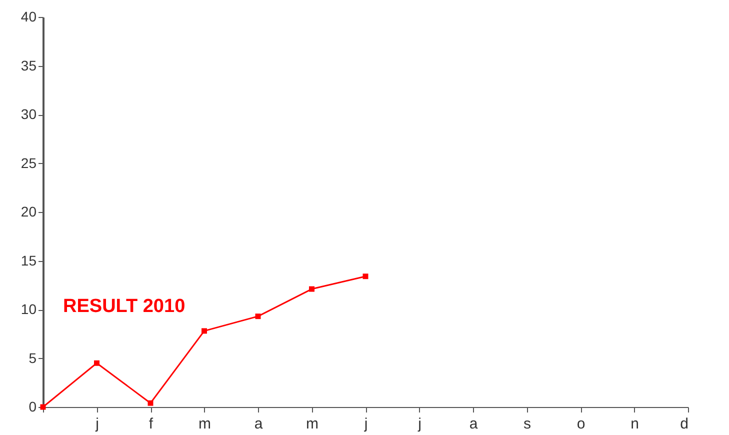 This screenshot has width=729, height=435. What do you see at coordinates (151, 424) in the screenshot?
I see `x-tick-label: f` at bounding box center [151, 424].